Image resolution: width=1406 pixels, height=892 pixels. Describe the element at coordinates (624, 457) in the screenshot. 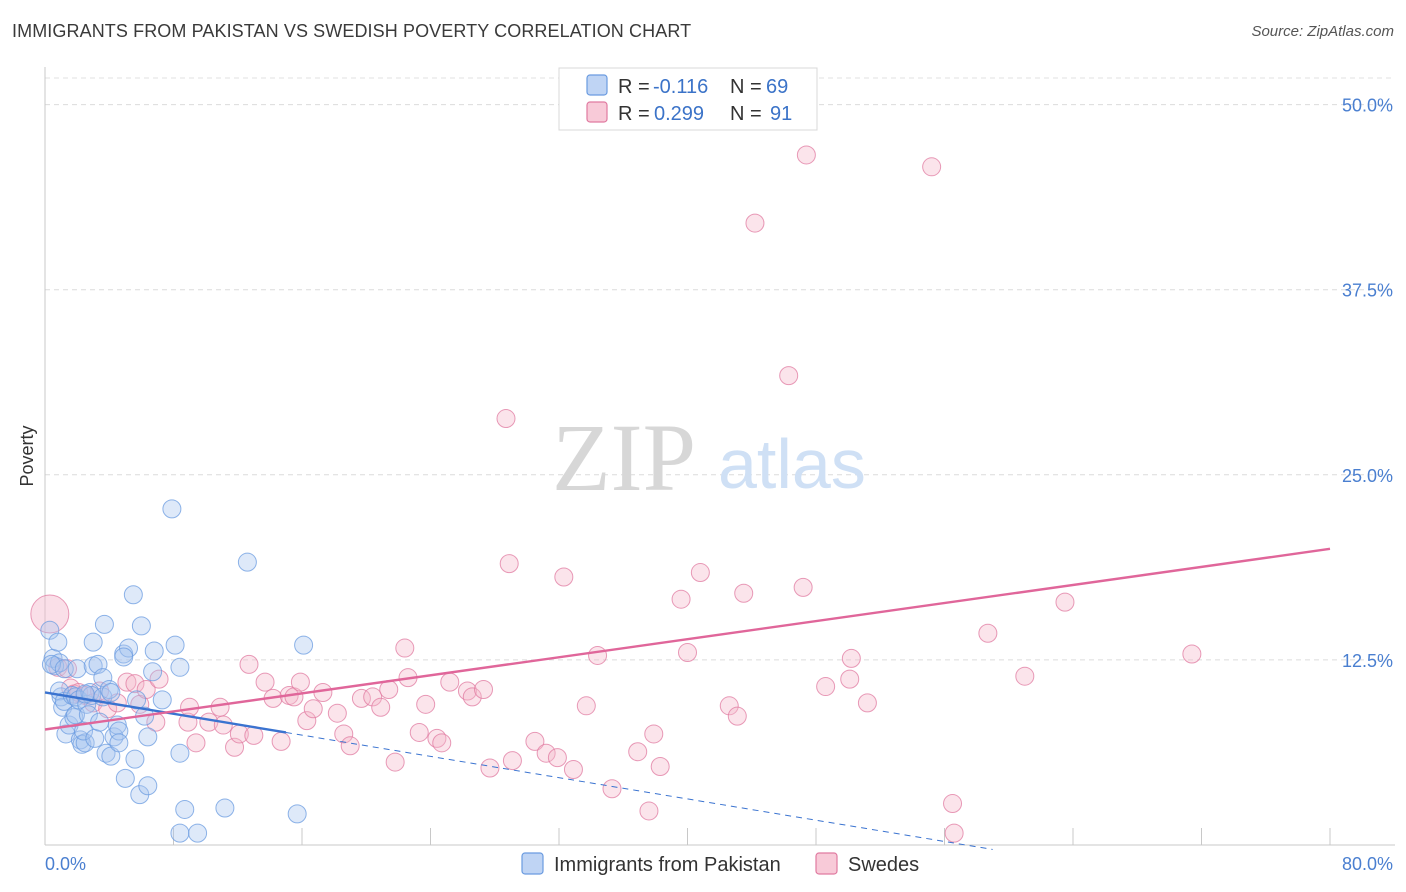

I see `watermark-zip: ZIP` at that location.